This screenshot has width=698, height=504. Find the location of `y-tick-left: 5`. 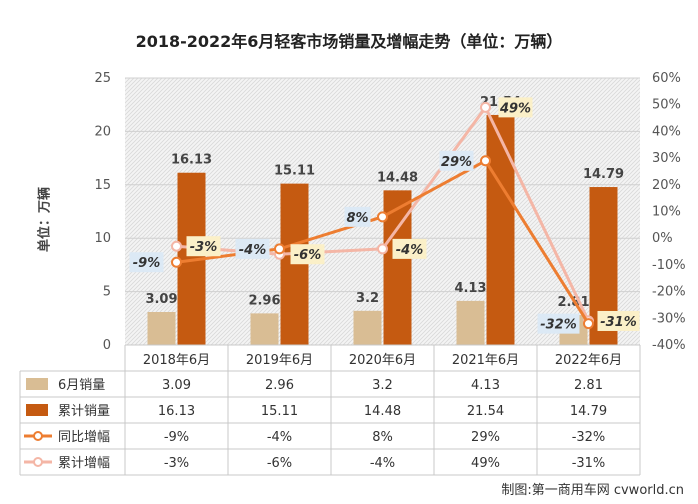

y-tick-left: 5 is located at coordinates (107, 292).